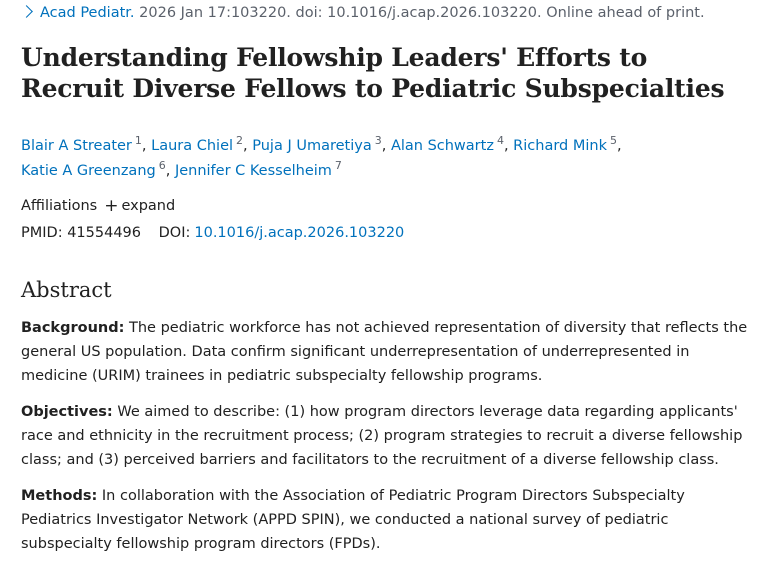 The height and width of the screenshot is (570, 760). What do you see at coordinates (240, 140) in the screenshot?
I see `author-affiliation-number: 2` at bounding box center [240, 140].